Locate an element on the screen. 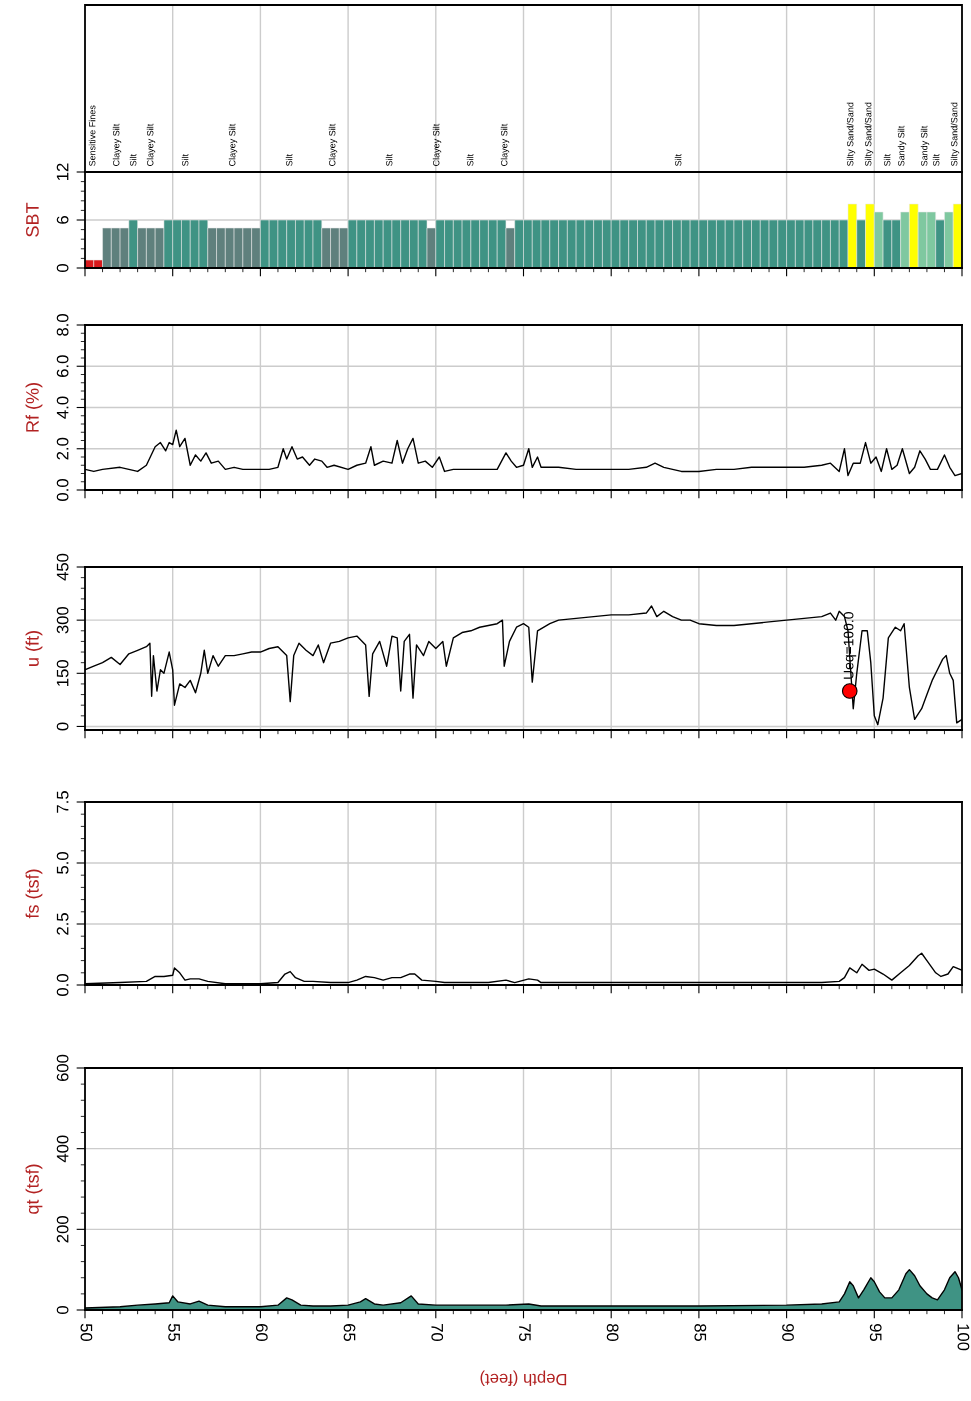  x-tick-label: 100 is located at coordinates (963, 1337).